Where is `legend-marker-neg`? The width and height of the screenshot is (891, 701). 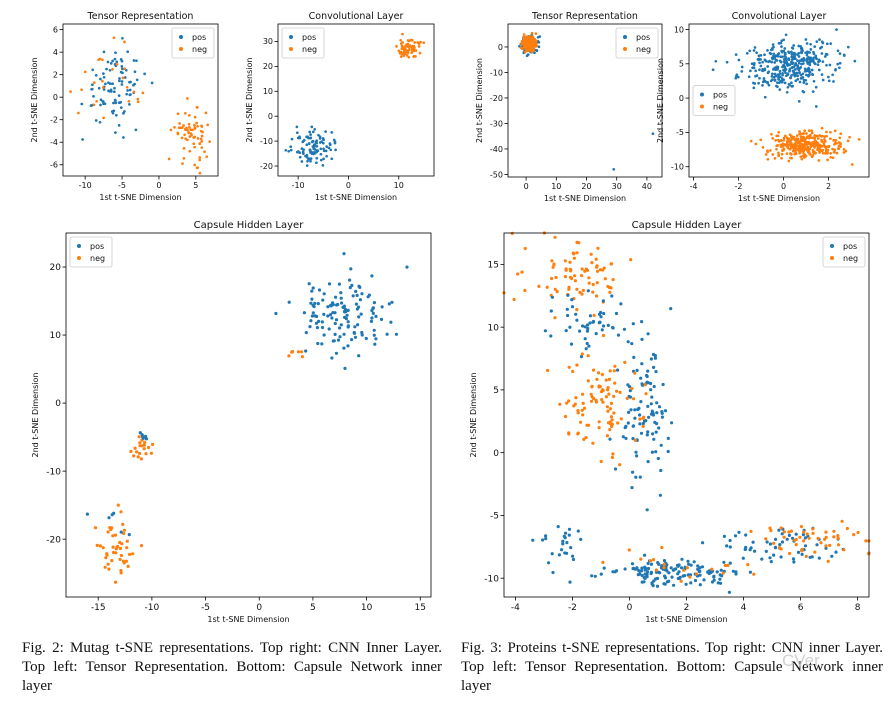 legend-marker-neg is located at coordinates (291, 49).